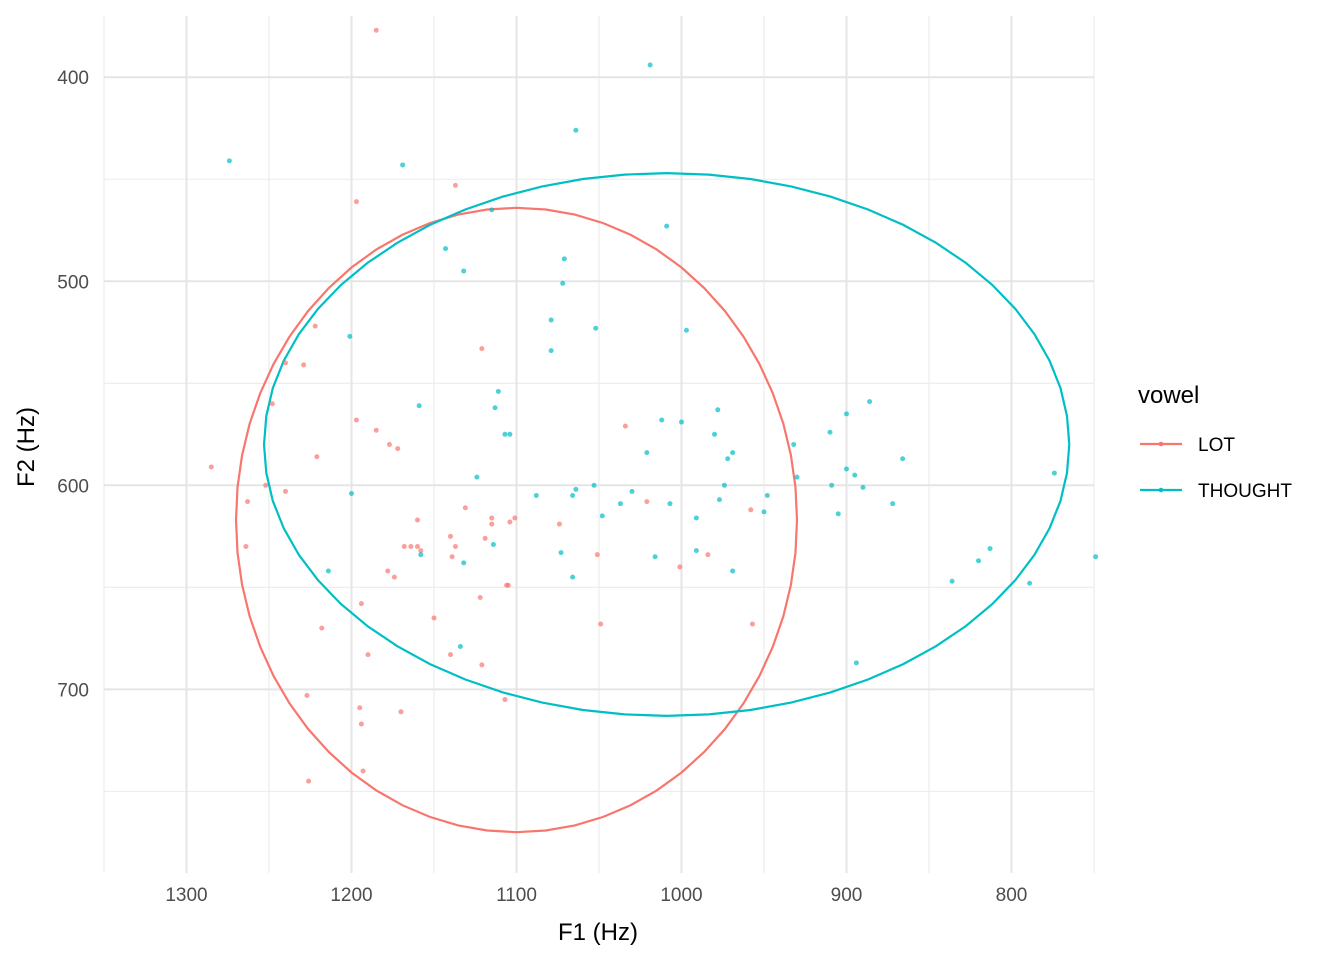 The height and width of the screenshot is (960, 1344). I want to click on legend-label-thought: THOUGHT, so click(1245, 491).